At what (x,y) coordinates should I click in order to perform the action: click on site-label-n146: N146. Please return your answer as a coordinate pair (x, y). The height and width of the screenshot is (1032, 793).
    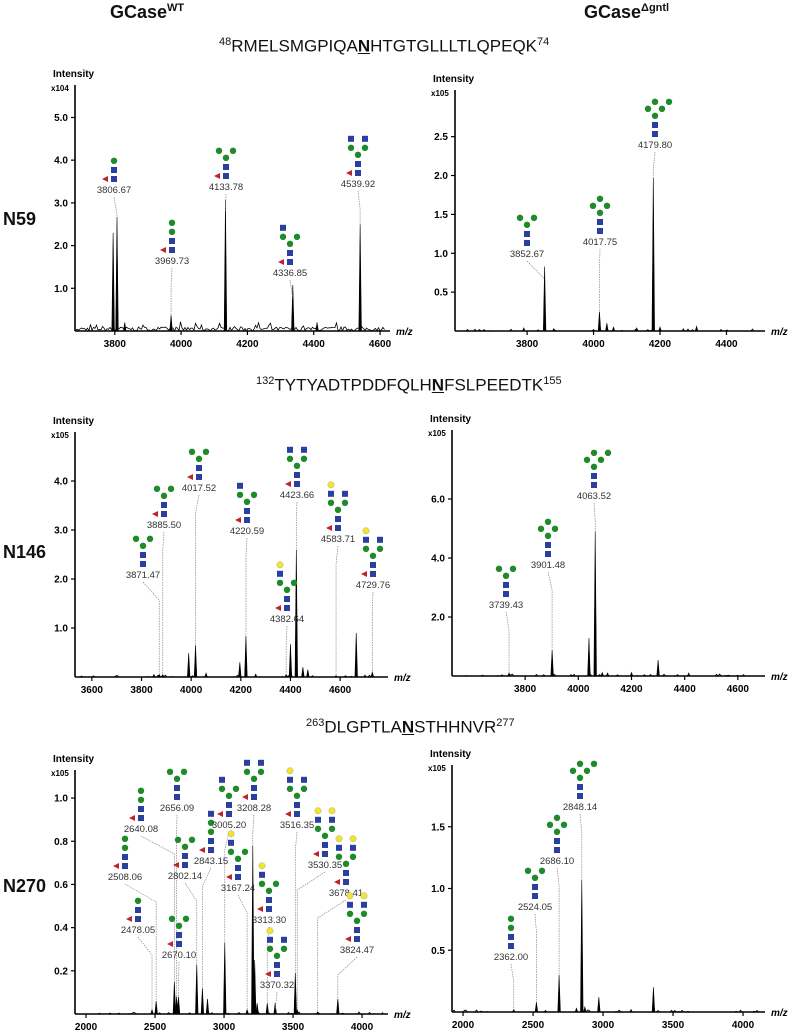
    Looking at the image, I should click on (25, 552).